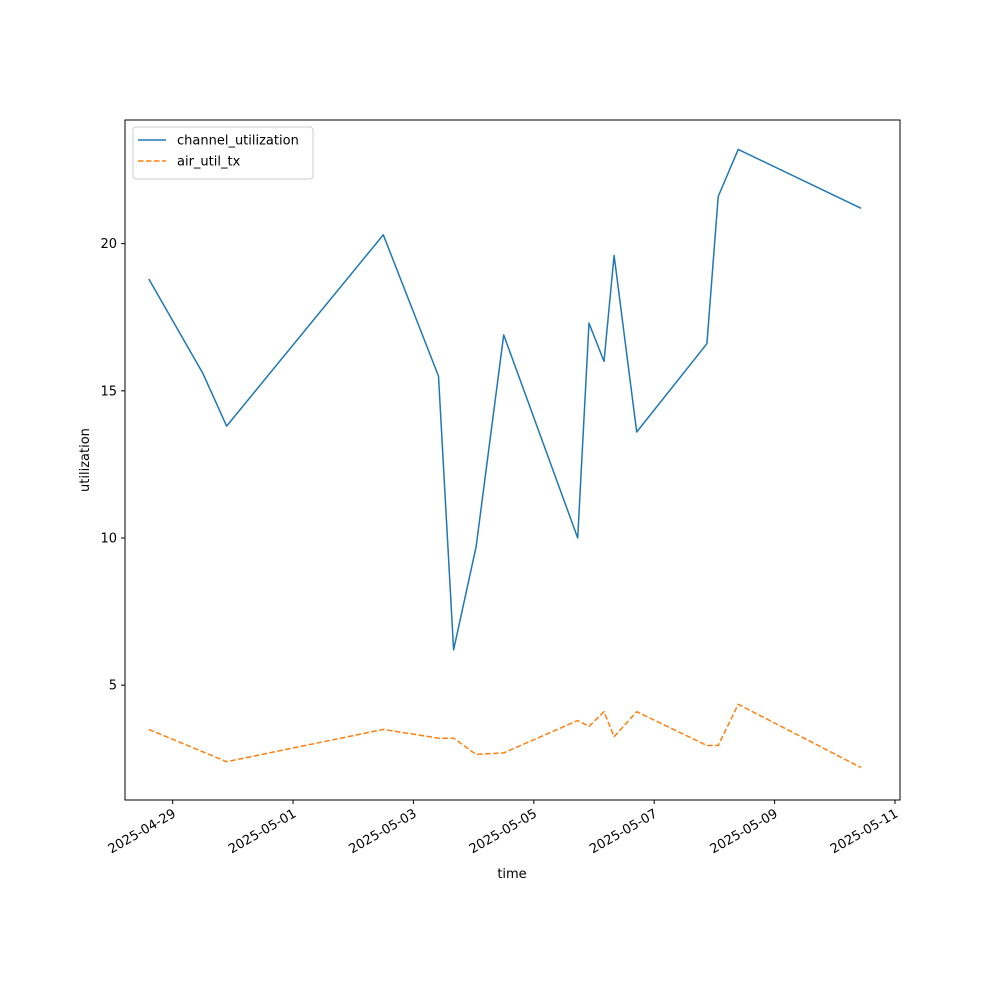 This screenshot has width=1000, height=1000. What do you see at coordinates (108, 539) in the screenshot?
I see `y-tick-label-1: 10` at bounding box center [108, 539].